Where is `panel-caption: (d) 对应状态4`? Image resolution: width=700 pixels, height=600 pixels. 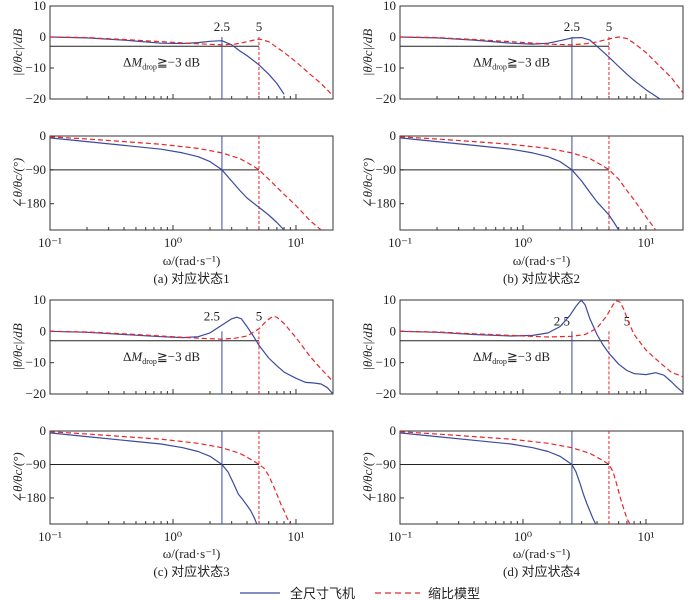 panel-caption: (d) 对应状态4 is located at coordinates (541, 571).